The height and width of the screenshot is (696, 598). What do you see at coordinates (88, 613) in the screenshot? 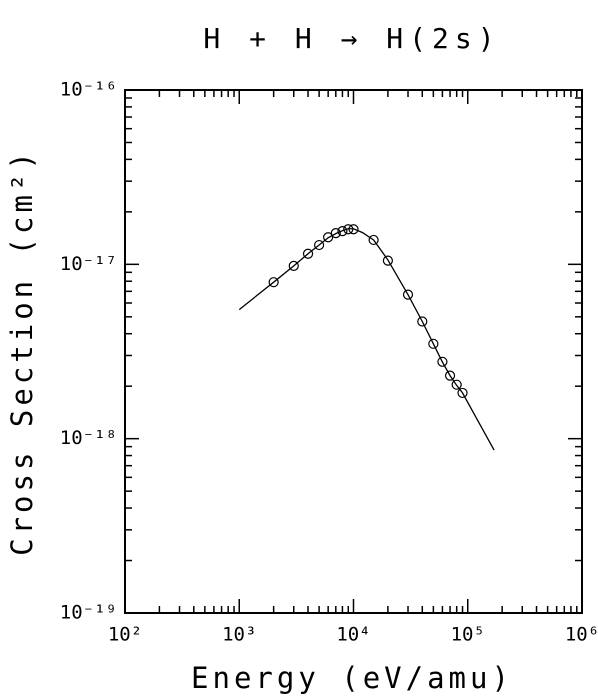
I see `y-tick-label: 10⁻¹⁹` at bounding box center [88, 613].